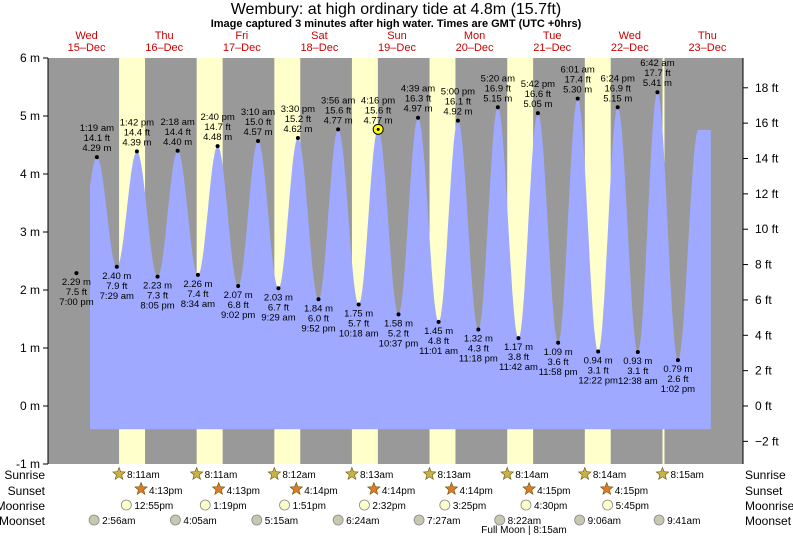 Image resolution: width=793 pixels, height=542 pixels. Describe the element at coordinates (398, 333) in the screenshot. I see `tide-height-ft-16: 5.2 ft` at that location.